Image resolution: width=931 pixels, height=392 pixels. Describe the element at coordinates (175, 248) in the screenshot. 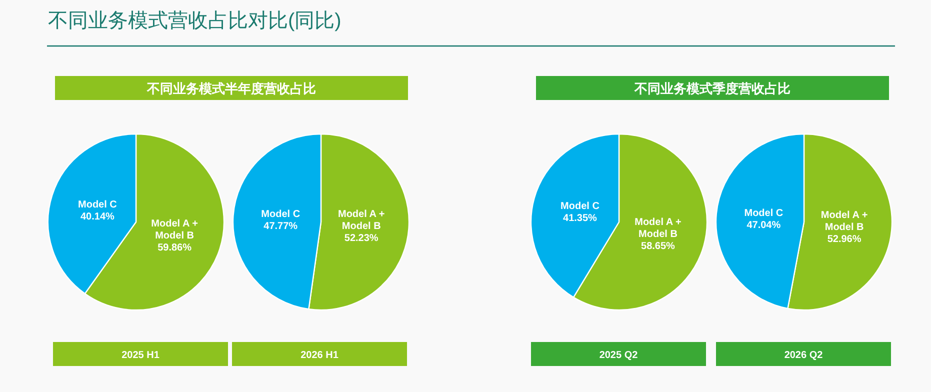

I see `data-label: 59.86%` at that location.